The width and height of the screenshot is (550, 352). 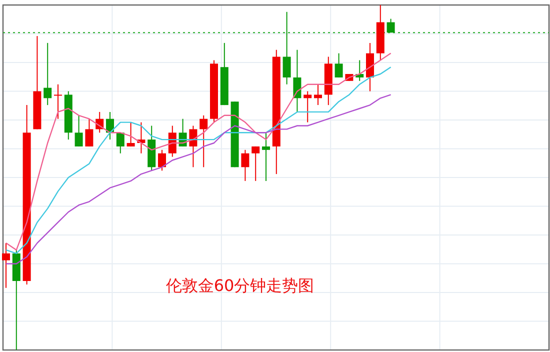 I want to click on text: 伦敦金60分钟走势图, so click(x=240, y=285).